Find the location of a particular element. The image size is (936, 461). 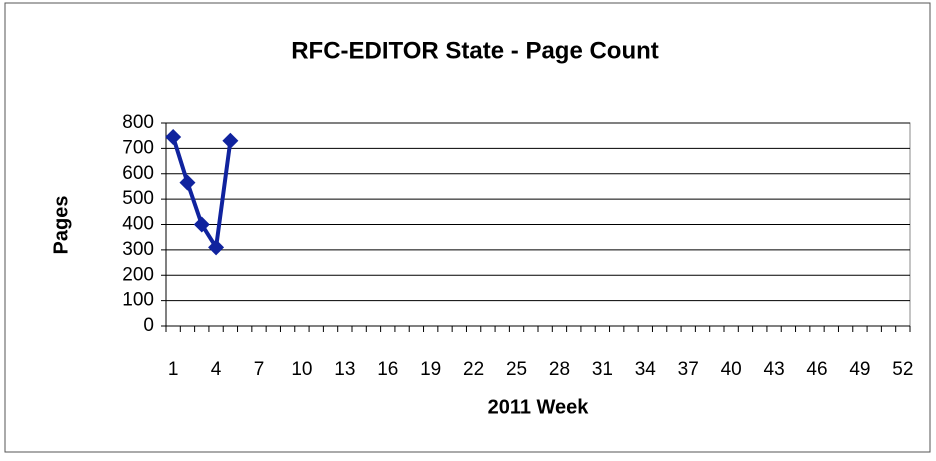

x-tick-label: 46 is located at coordinates (816, 369).